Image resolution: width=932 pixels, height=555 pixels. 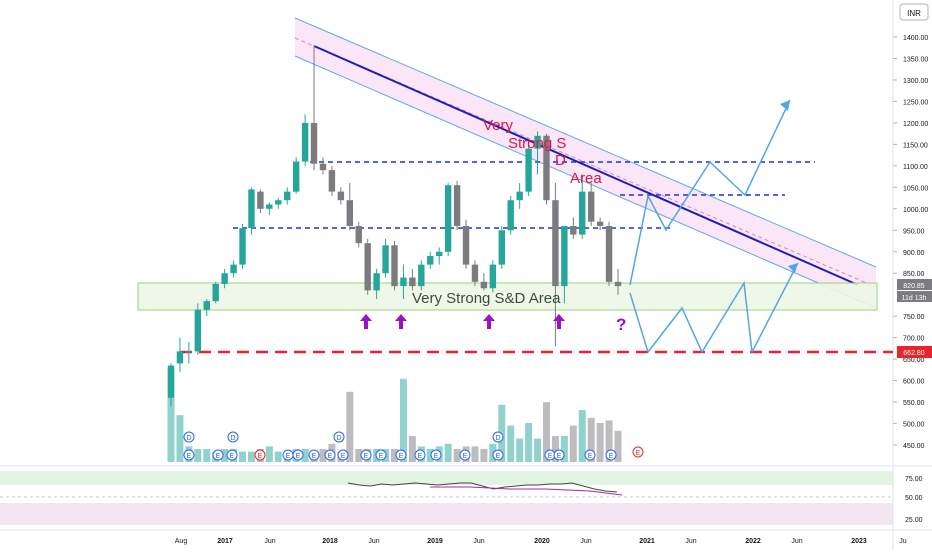 I want to click on price-tick-label: 1200.00, so click(x=915, y=124).